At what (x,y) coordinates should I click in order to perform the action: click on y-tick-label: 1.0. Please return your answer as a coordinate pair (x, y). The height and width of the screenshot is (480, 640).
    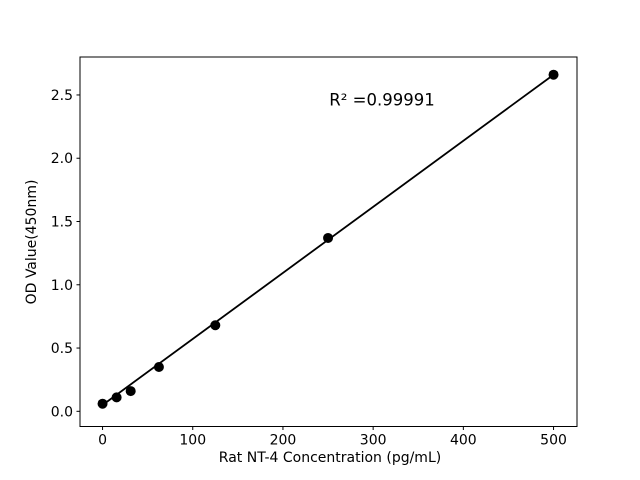
    Looking at the image, I should click on (62, 286).